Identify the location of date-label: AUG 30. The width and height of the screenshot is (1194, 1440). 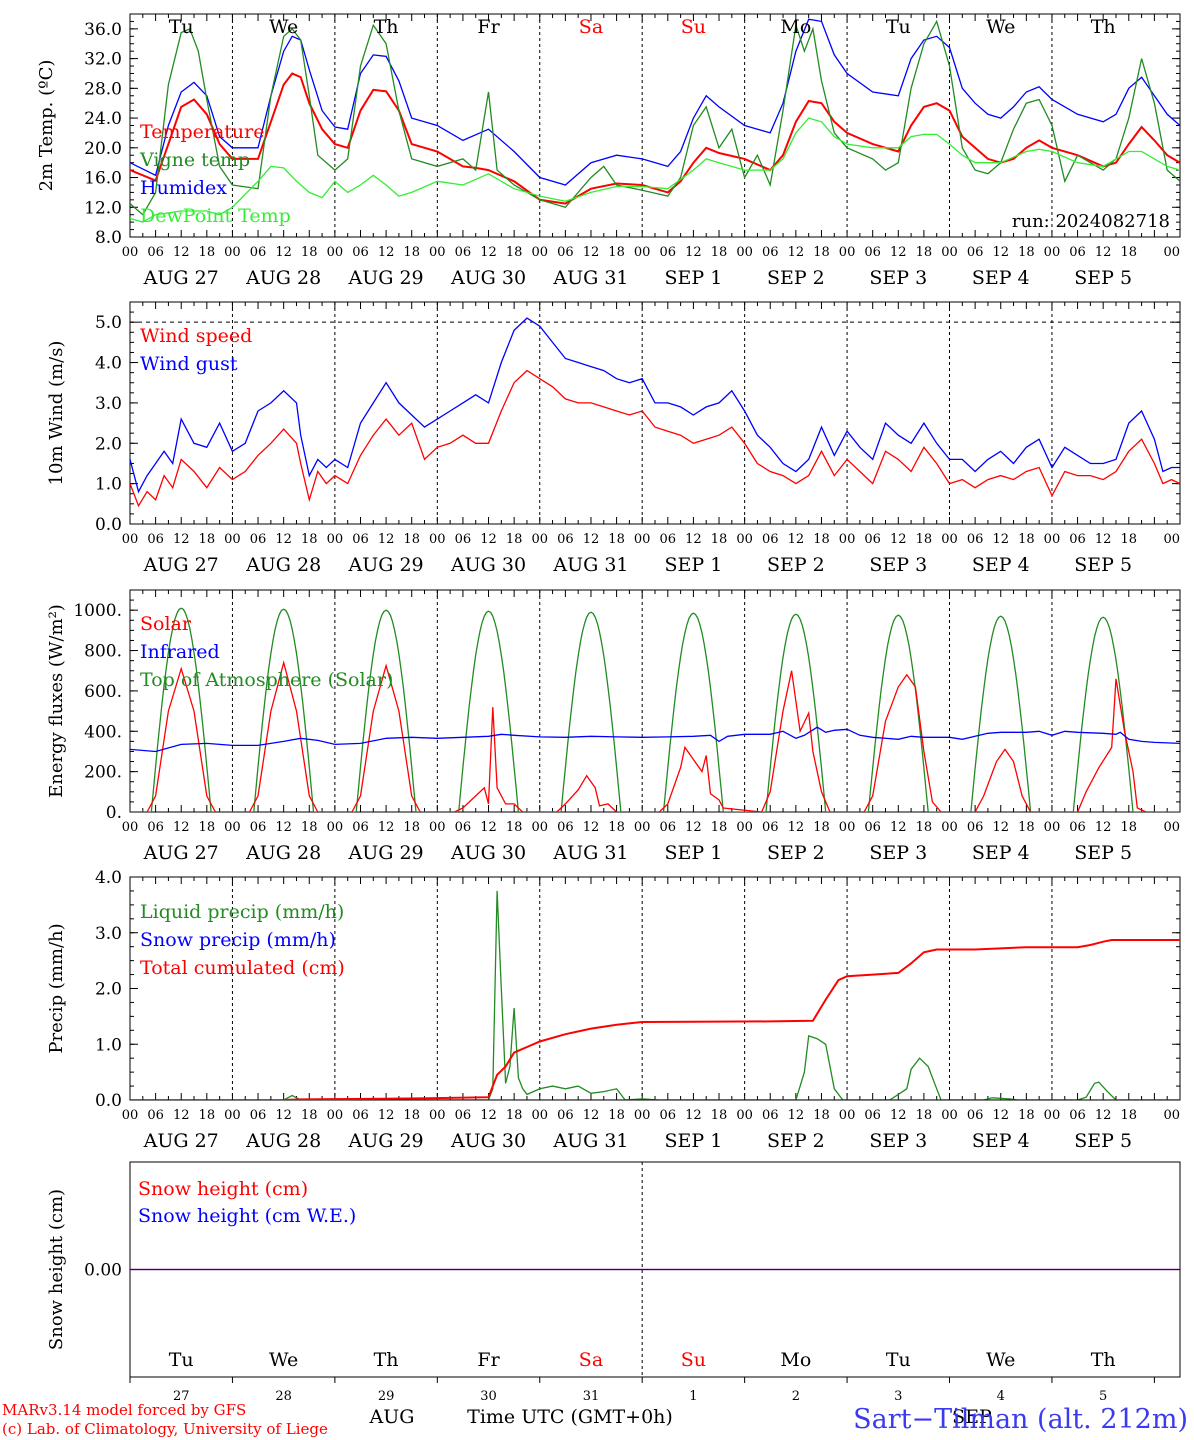
(488, 1141).